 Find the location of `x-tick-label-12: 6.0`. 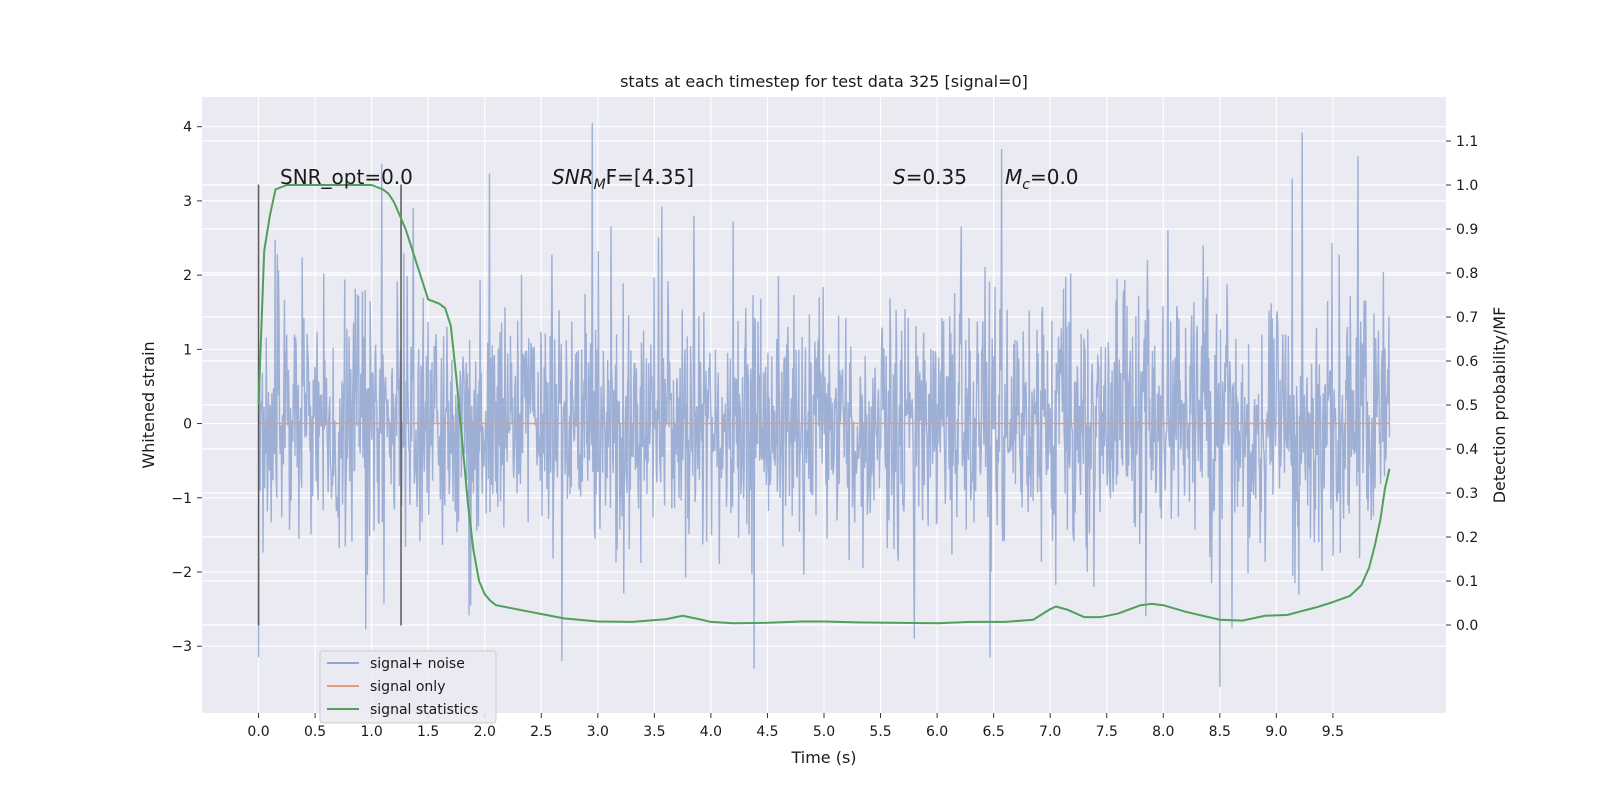

x-tick-label-12: 6.0 is located at coordinates (937, 732).